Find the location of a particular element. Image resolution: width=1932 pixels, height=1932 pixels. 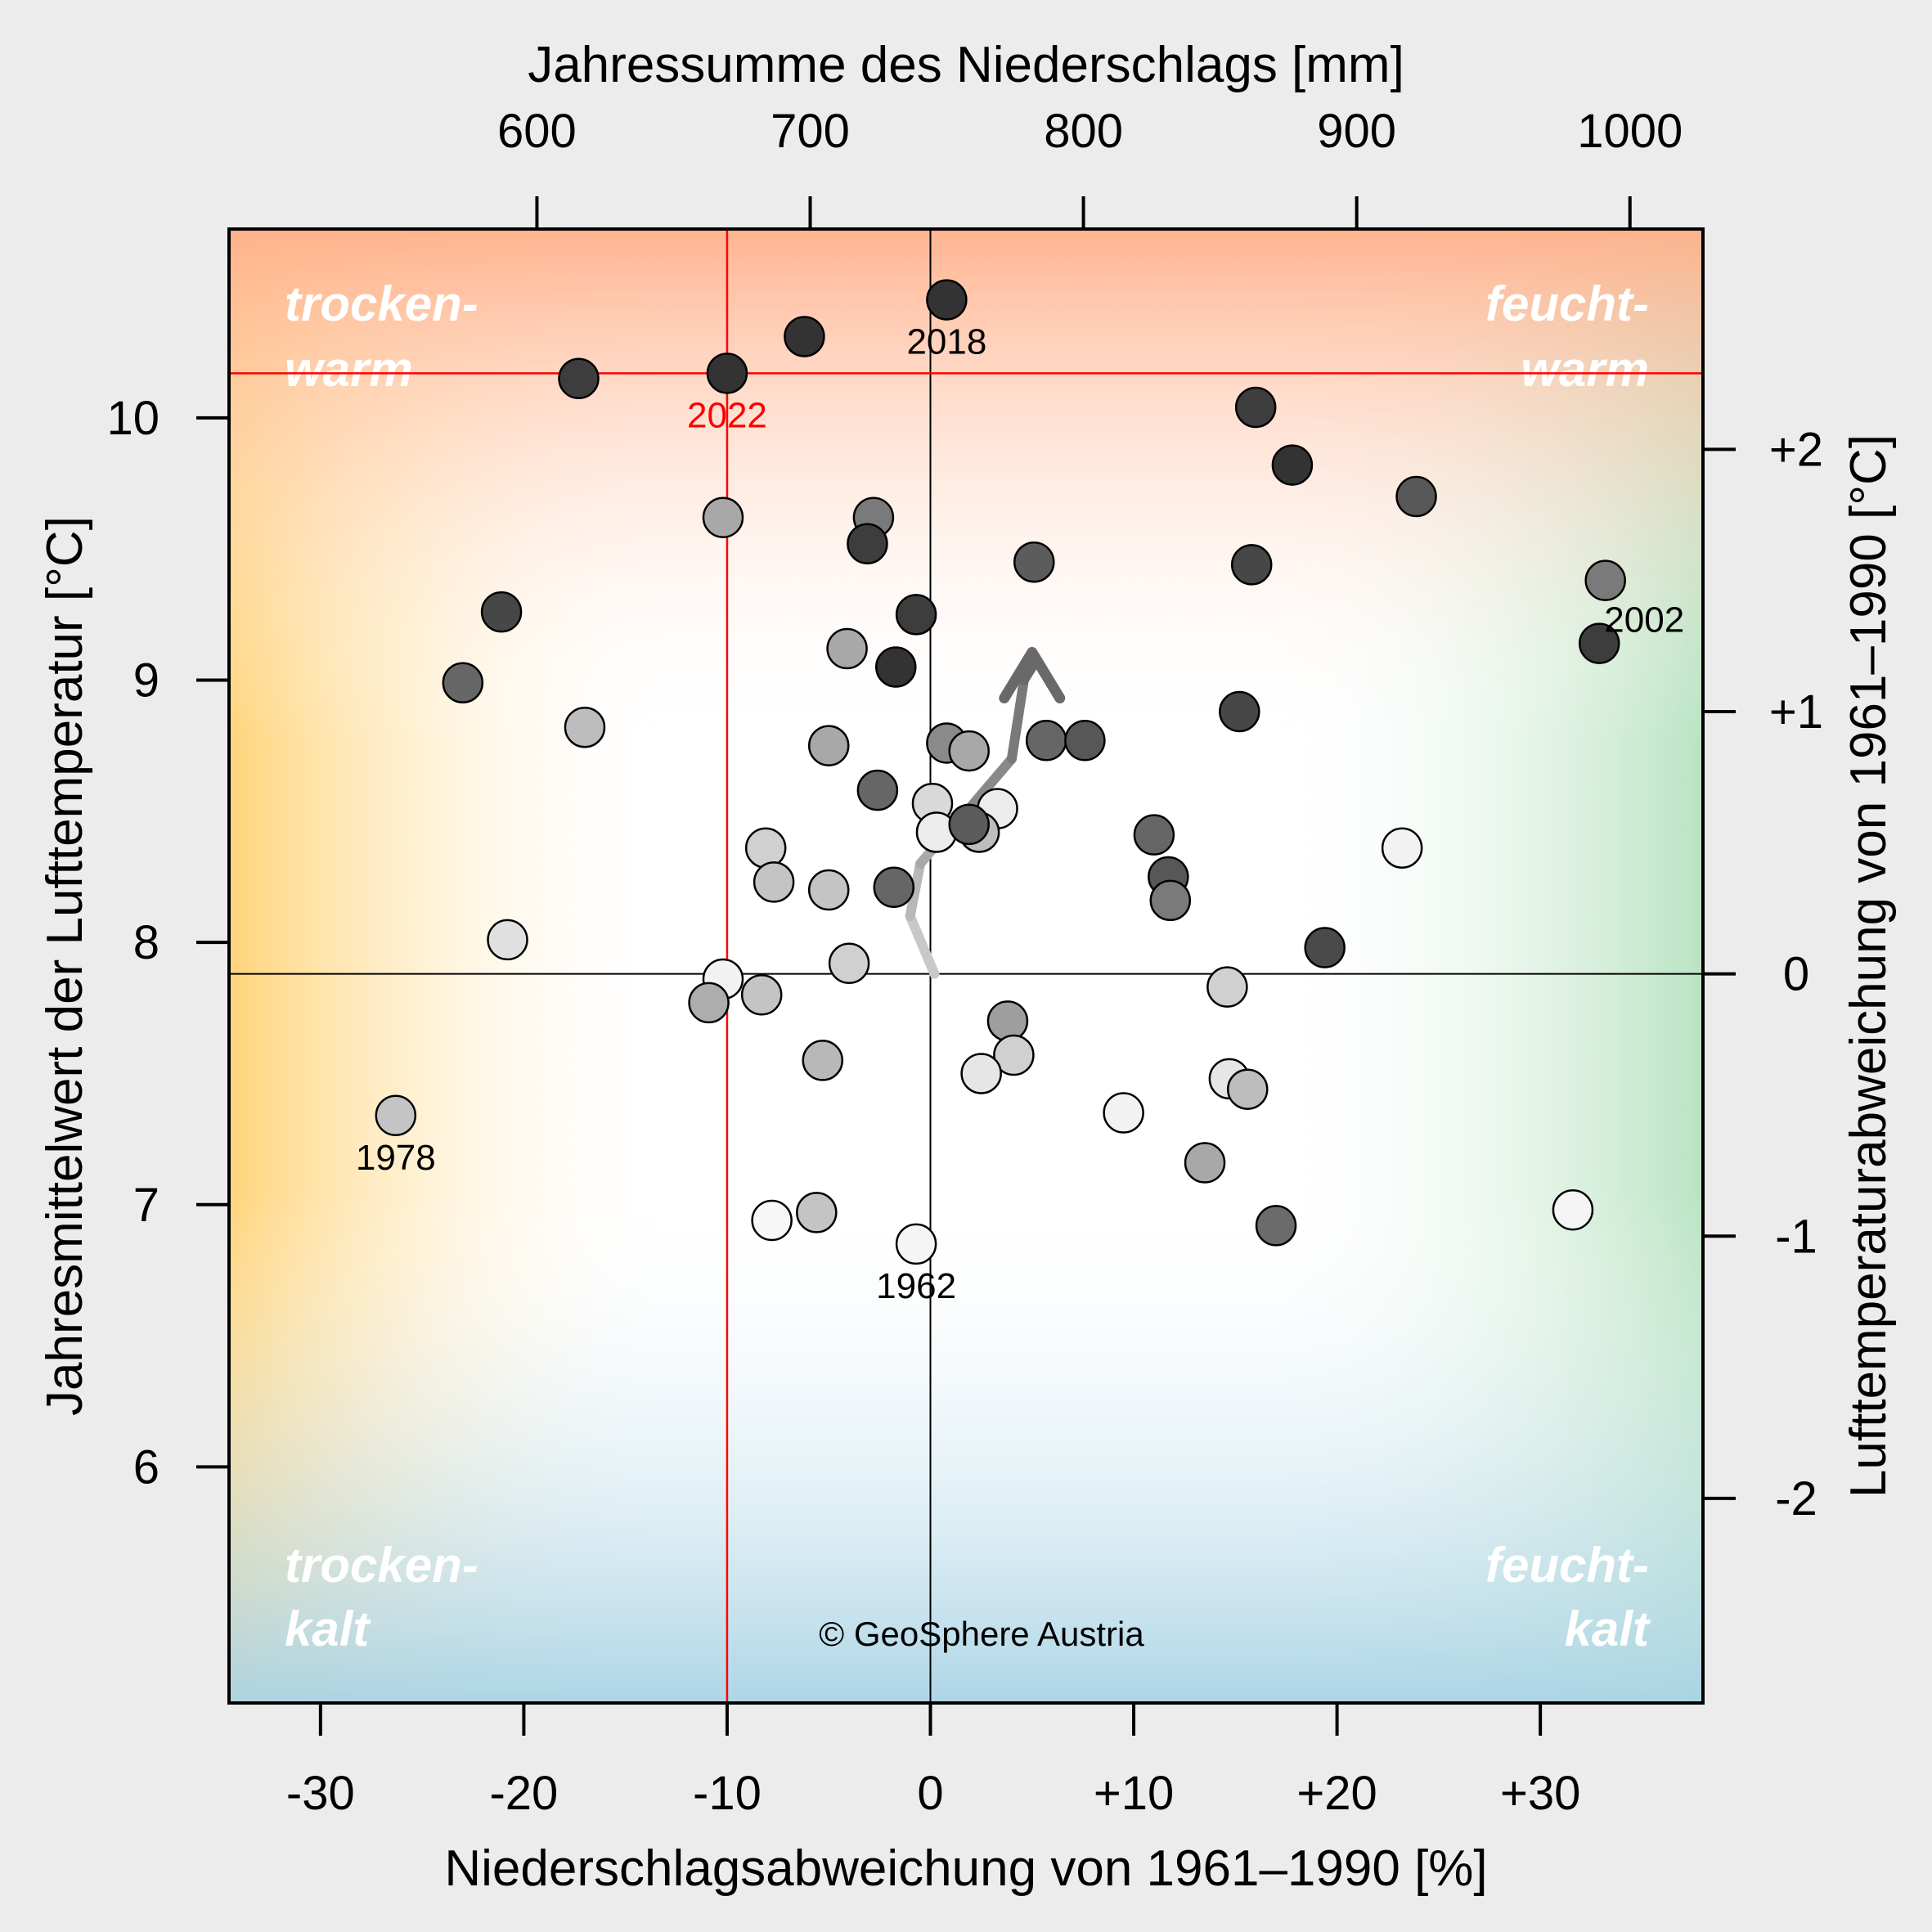

right-axis: -2 -1 0 +1 +2 is located at coordinates (1763, 974).